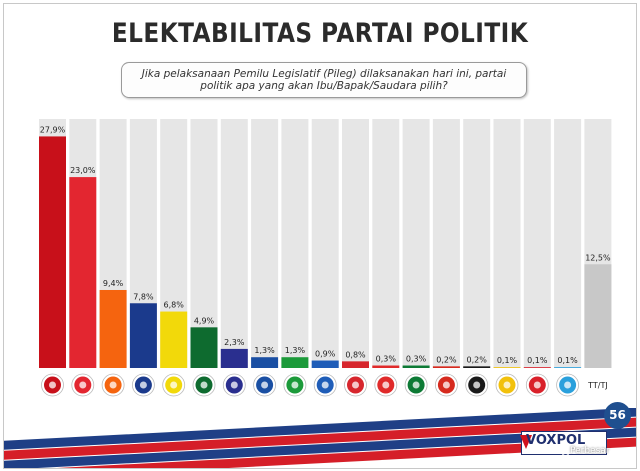  I want to click on data-label: 23,0%, so click(83, 170).